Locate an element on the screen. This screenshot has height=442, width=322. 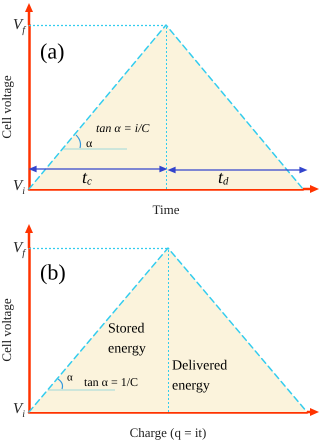
annotation: (a) is located at coordinates (52, 51).